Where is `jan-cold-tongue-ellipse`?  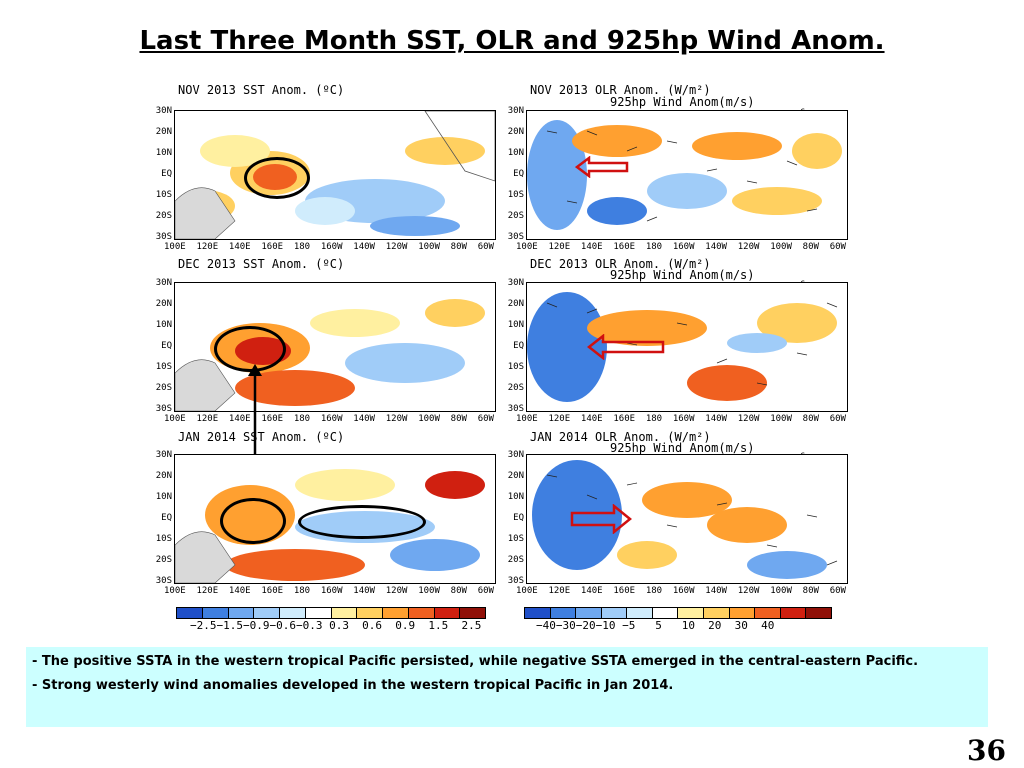 jan-cold-tongue-ellipse is located at coordinates (362, 522).